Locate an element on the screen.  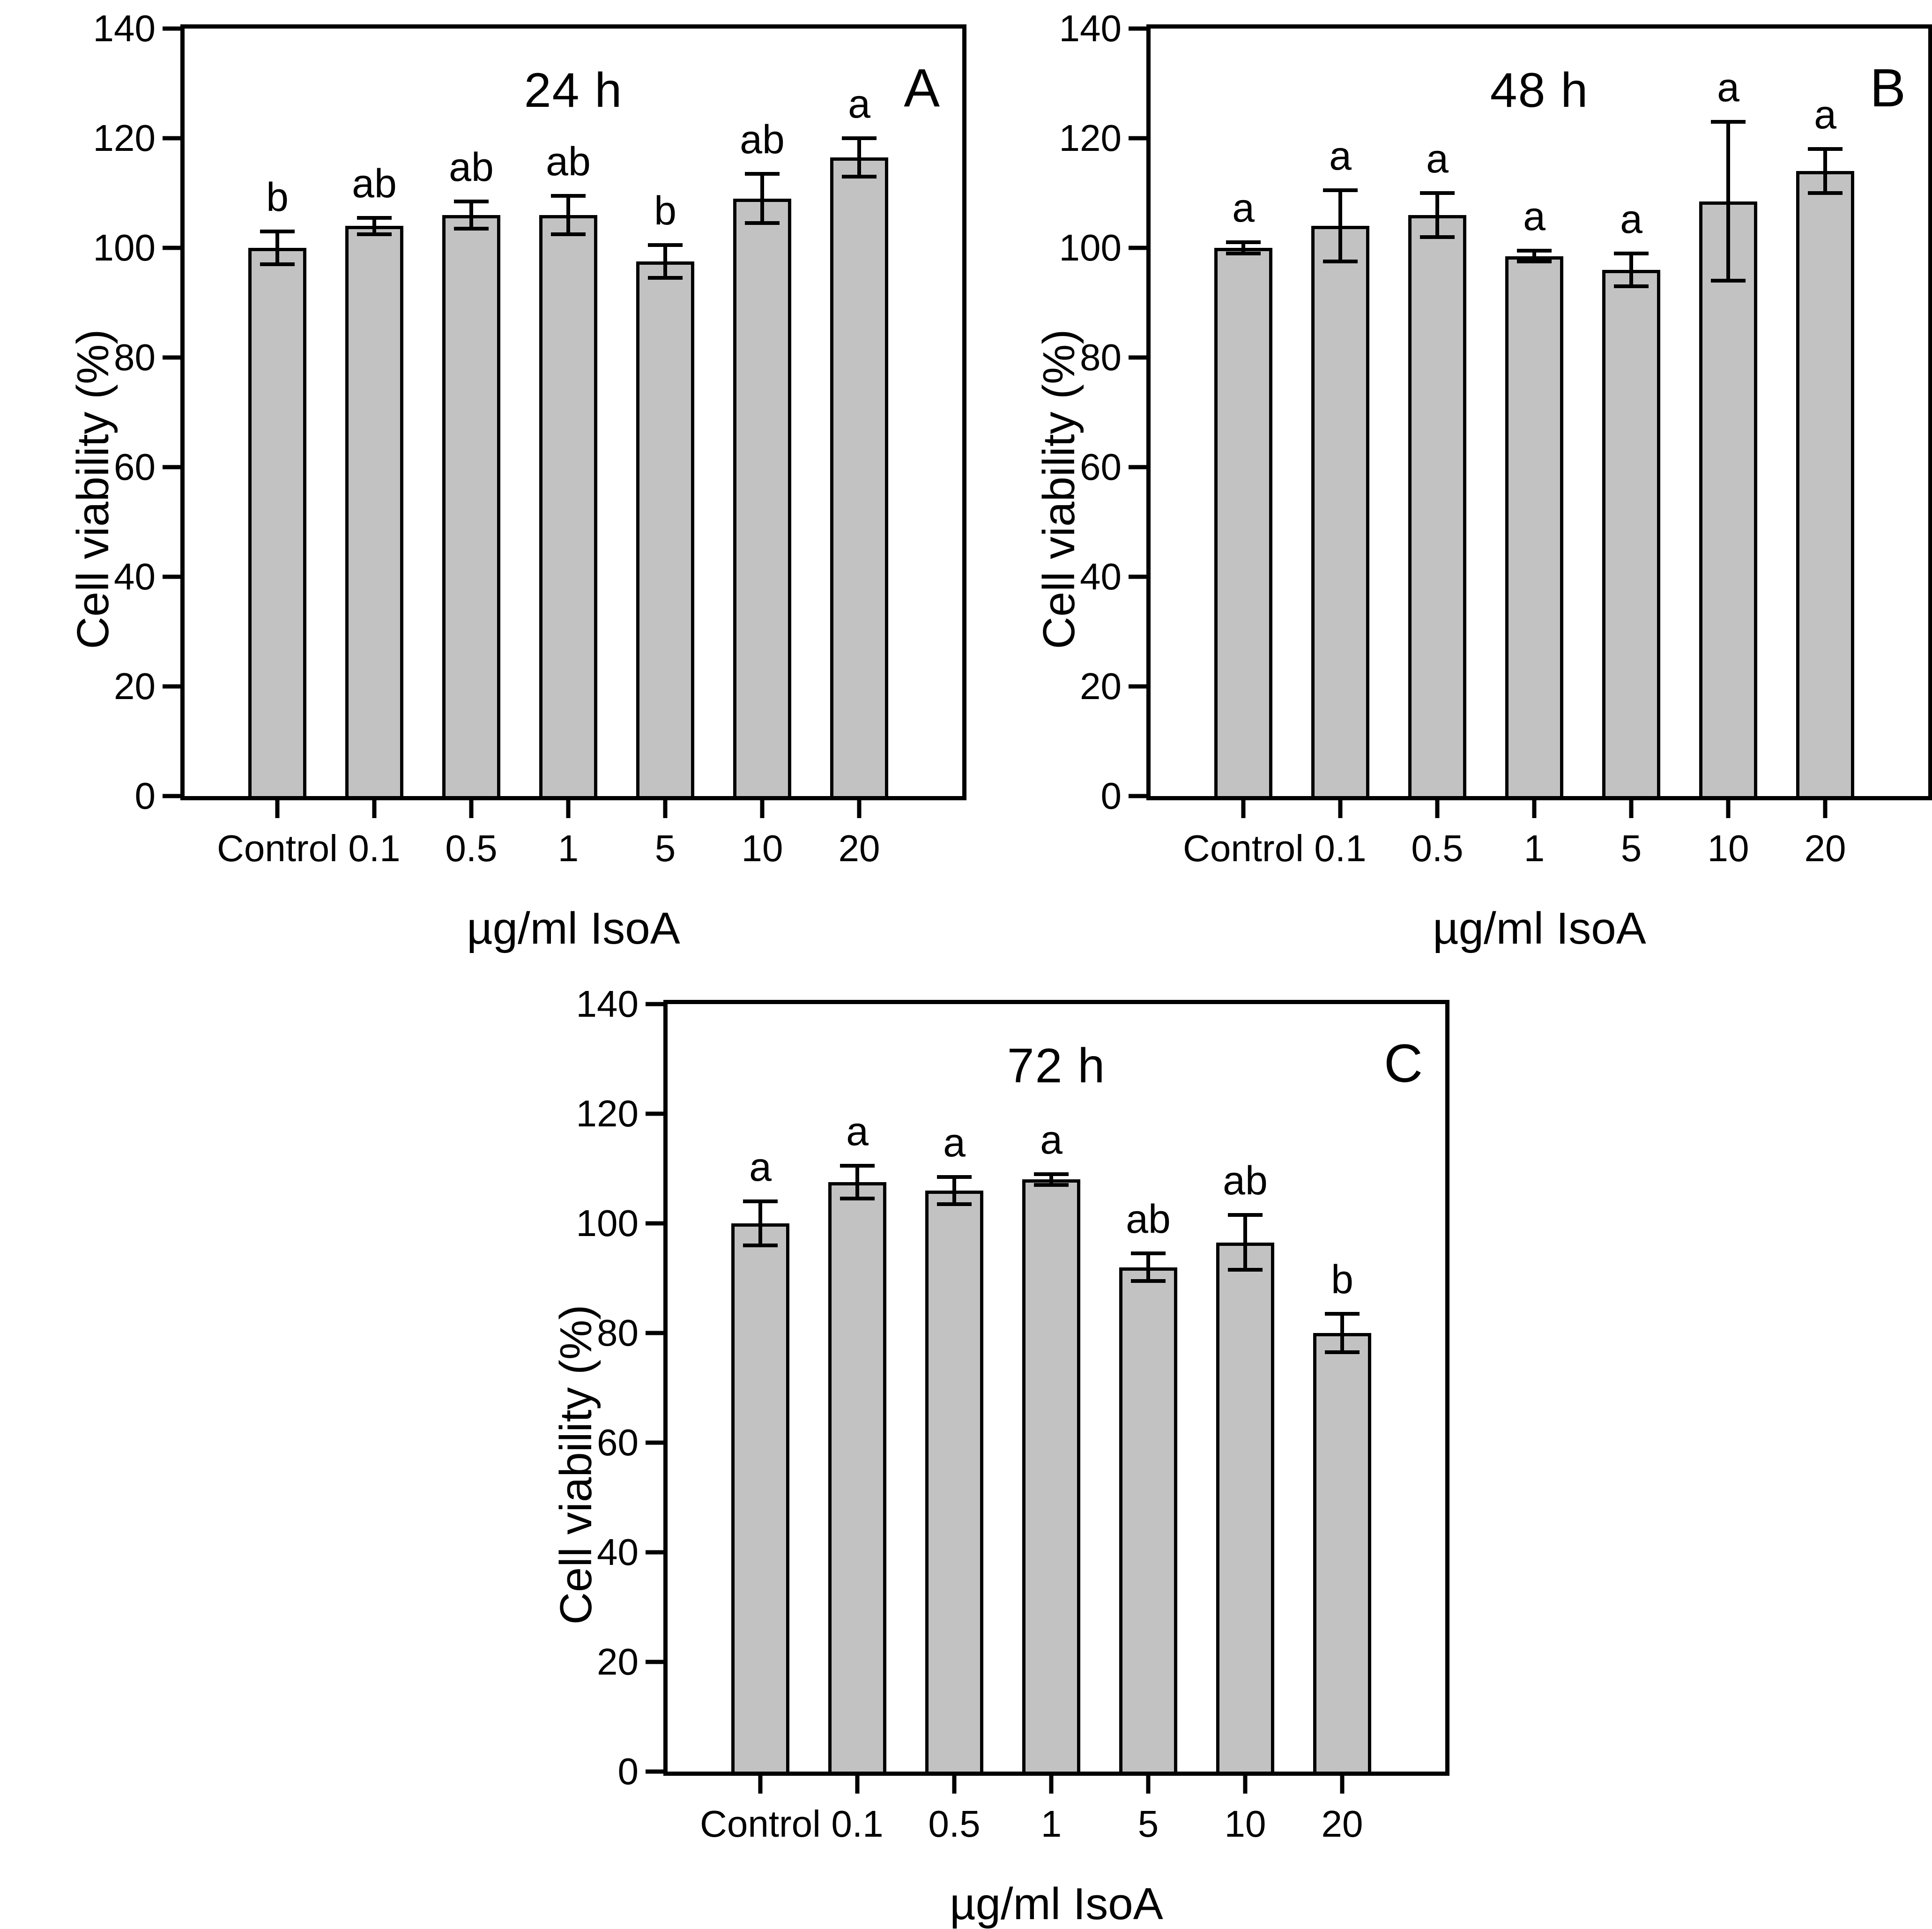
panel-title: 48 h is located at coordinates (1540, 91).